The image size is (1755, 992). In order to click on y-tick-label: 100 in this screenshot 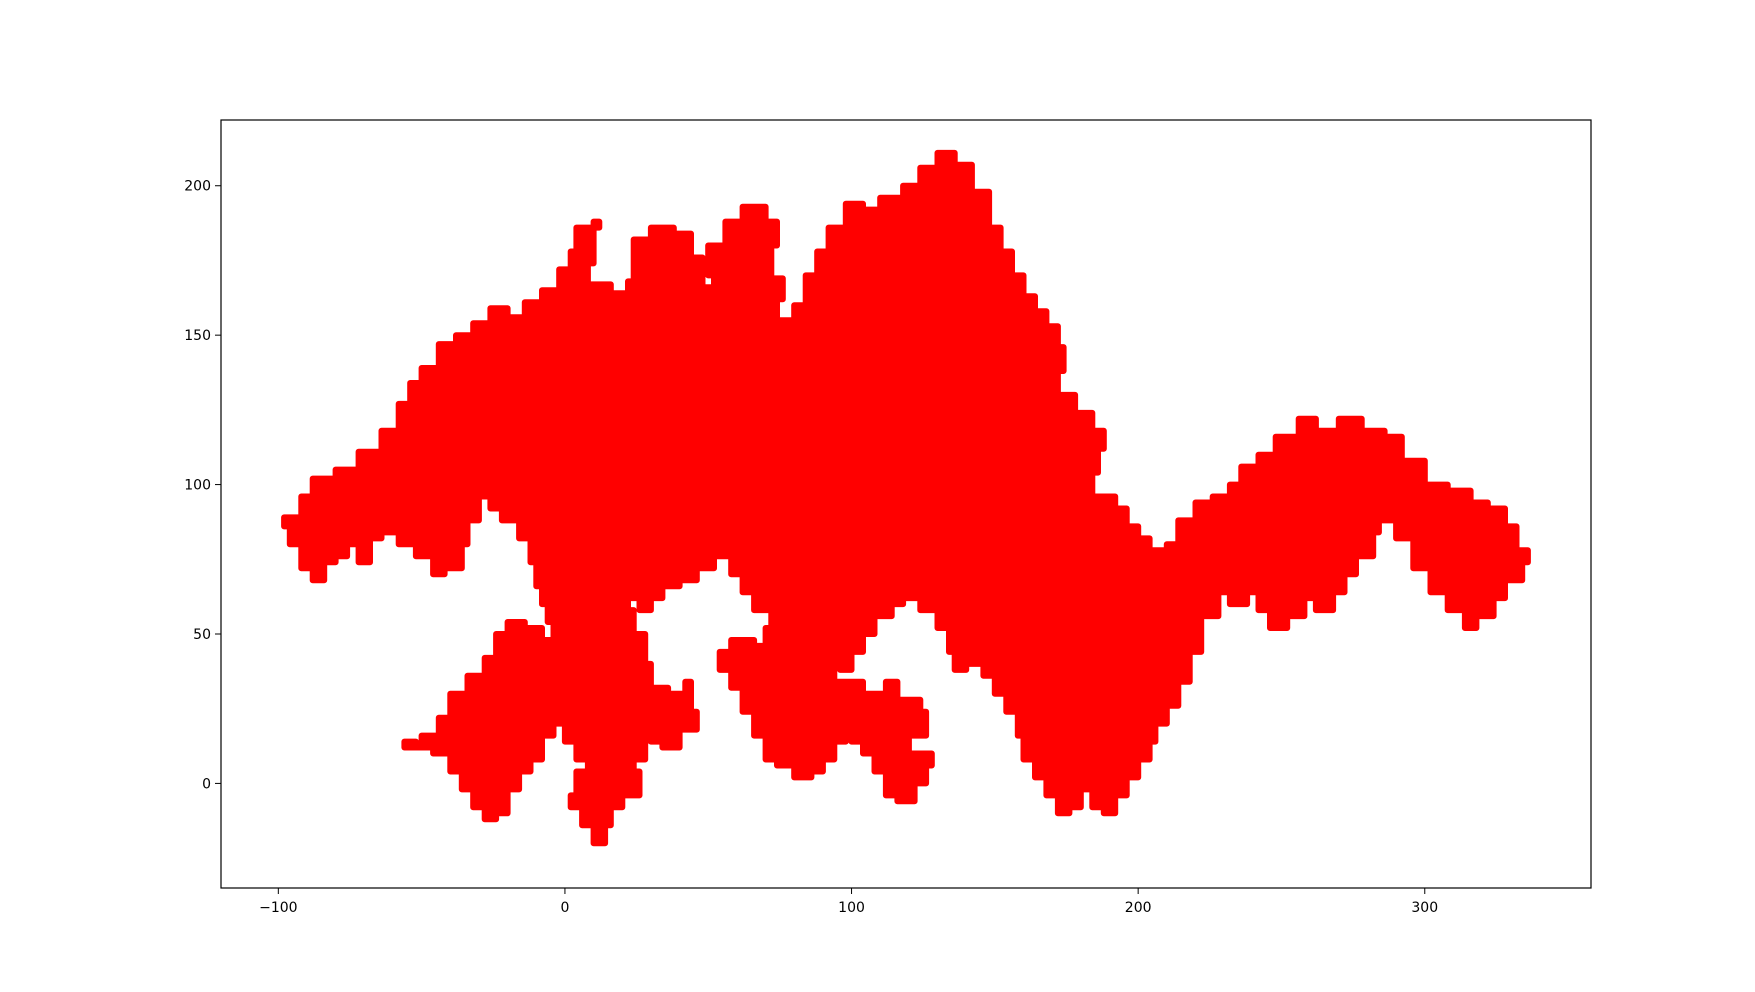, I will do `click(197, 486)`.